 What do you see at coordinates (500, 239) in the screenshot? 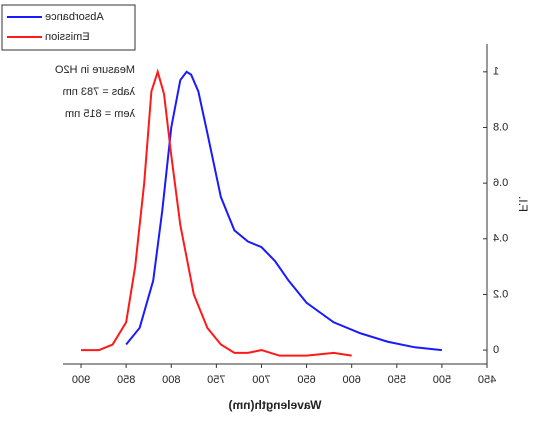
I see `y-tick-label: 0.4` at bounding box center [500, 239].